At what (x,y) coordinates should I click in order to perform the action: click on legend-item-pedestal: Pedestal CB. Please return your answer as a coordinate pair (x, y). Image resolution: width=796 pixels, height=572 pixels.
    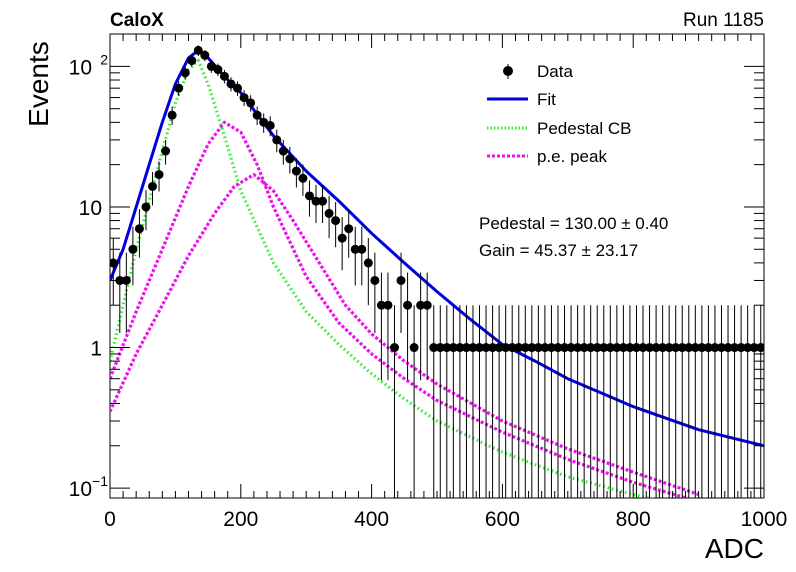
    Looking at the image, I should click on (559, 128).